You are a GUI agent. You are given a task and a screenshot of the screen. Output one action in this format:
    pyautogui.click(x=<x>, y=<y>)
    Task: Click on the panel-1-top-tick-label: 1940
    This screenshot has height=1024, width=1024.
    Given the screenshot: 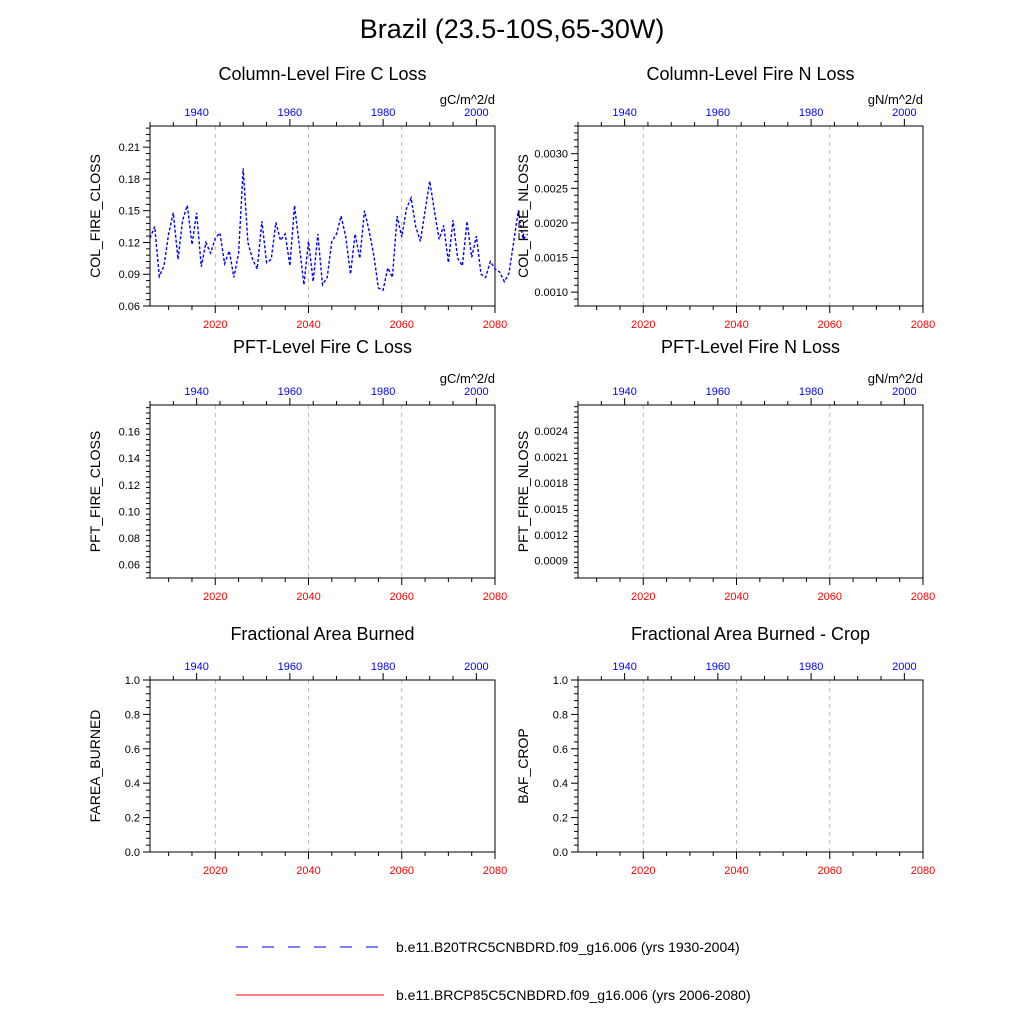 What is the action you would take?
    pyautogui.click(x=196, y=113)
    